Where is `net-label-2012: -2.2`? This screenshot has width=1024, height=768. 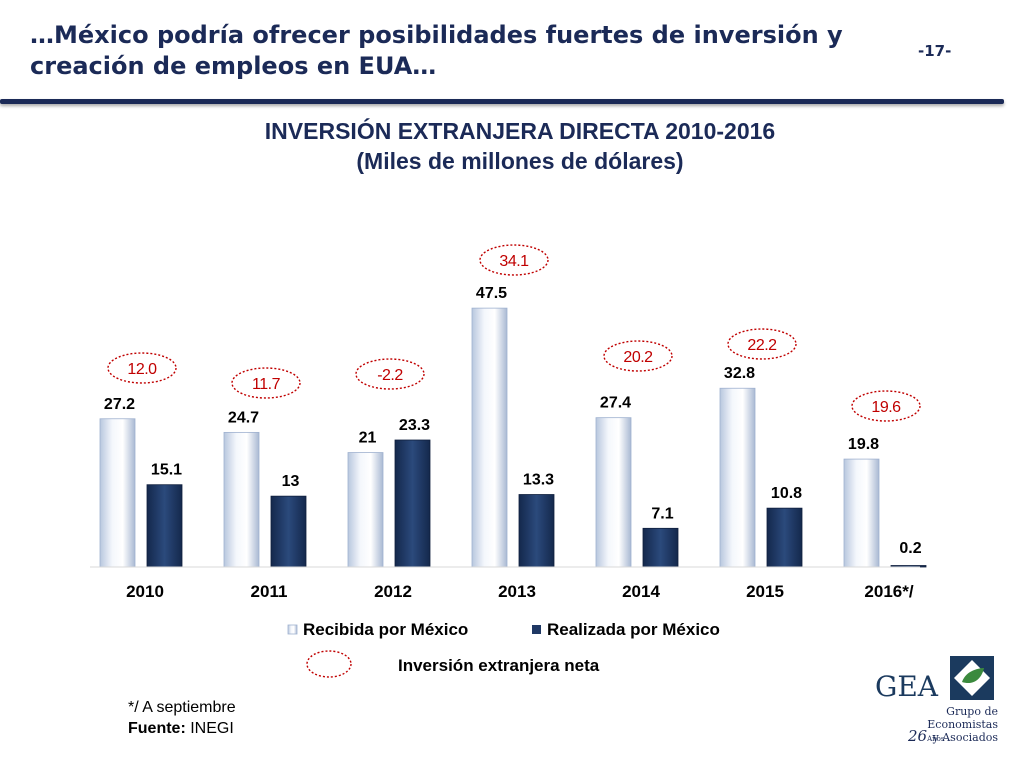
net-label-2012: -2.2 is located at coordinates (390, 375).